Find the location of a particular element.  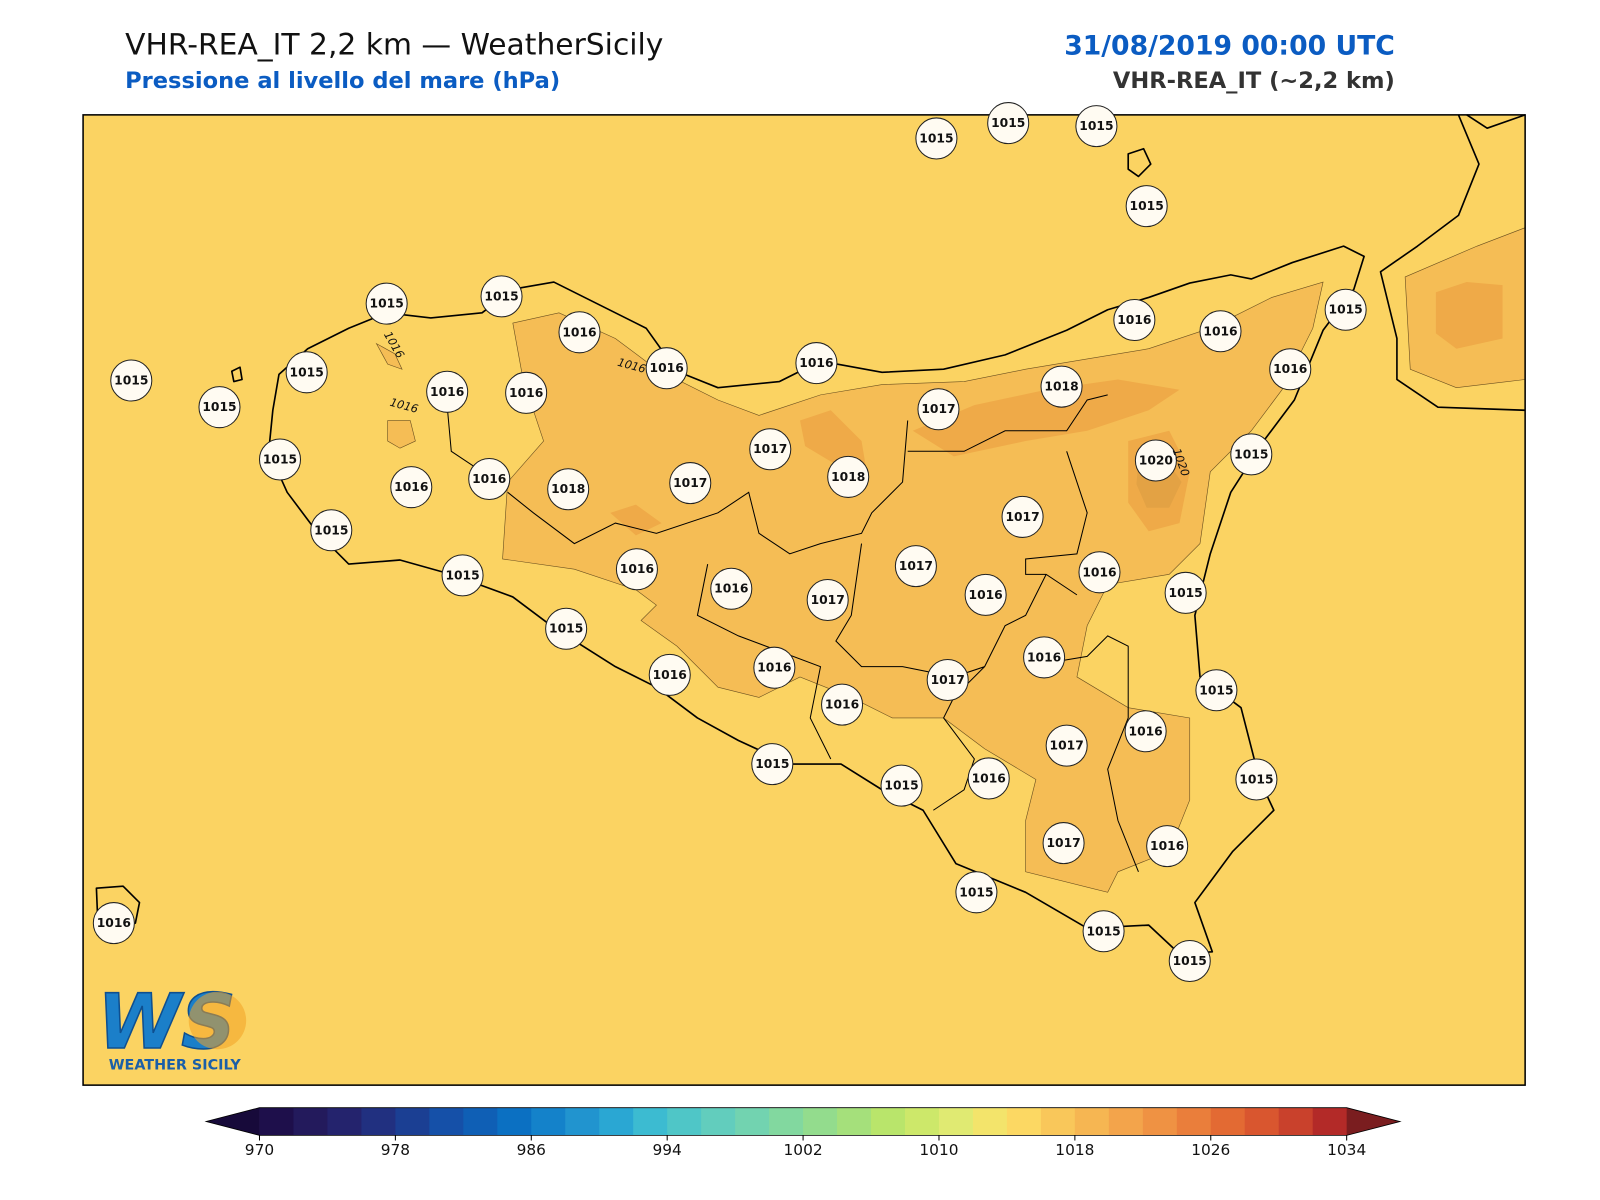

colorbar-tick-label: 986 is located at coordinates (531, 1150).